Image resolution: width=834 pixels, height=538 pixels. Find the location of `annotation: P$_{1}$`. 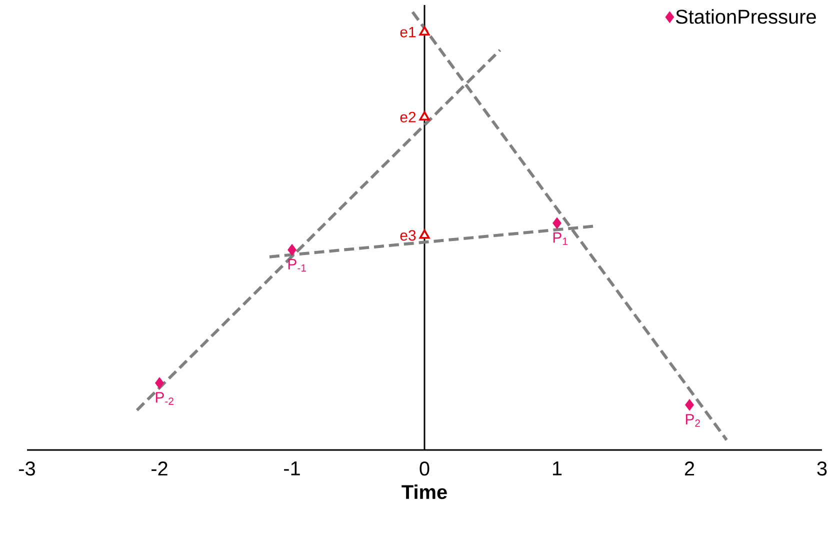

annotation: P$_{1}$ is located at coordinates (560, 238).